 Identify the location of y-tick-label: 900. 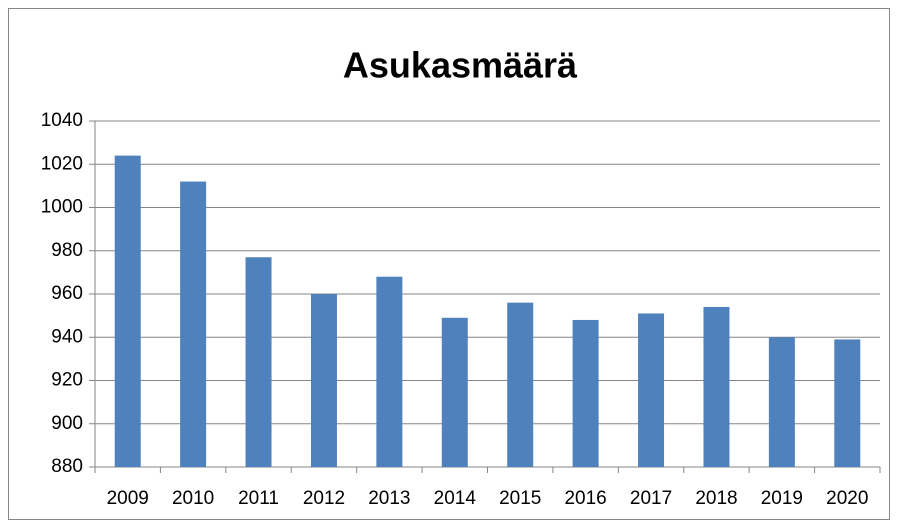
(67, 423).